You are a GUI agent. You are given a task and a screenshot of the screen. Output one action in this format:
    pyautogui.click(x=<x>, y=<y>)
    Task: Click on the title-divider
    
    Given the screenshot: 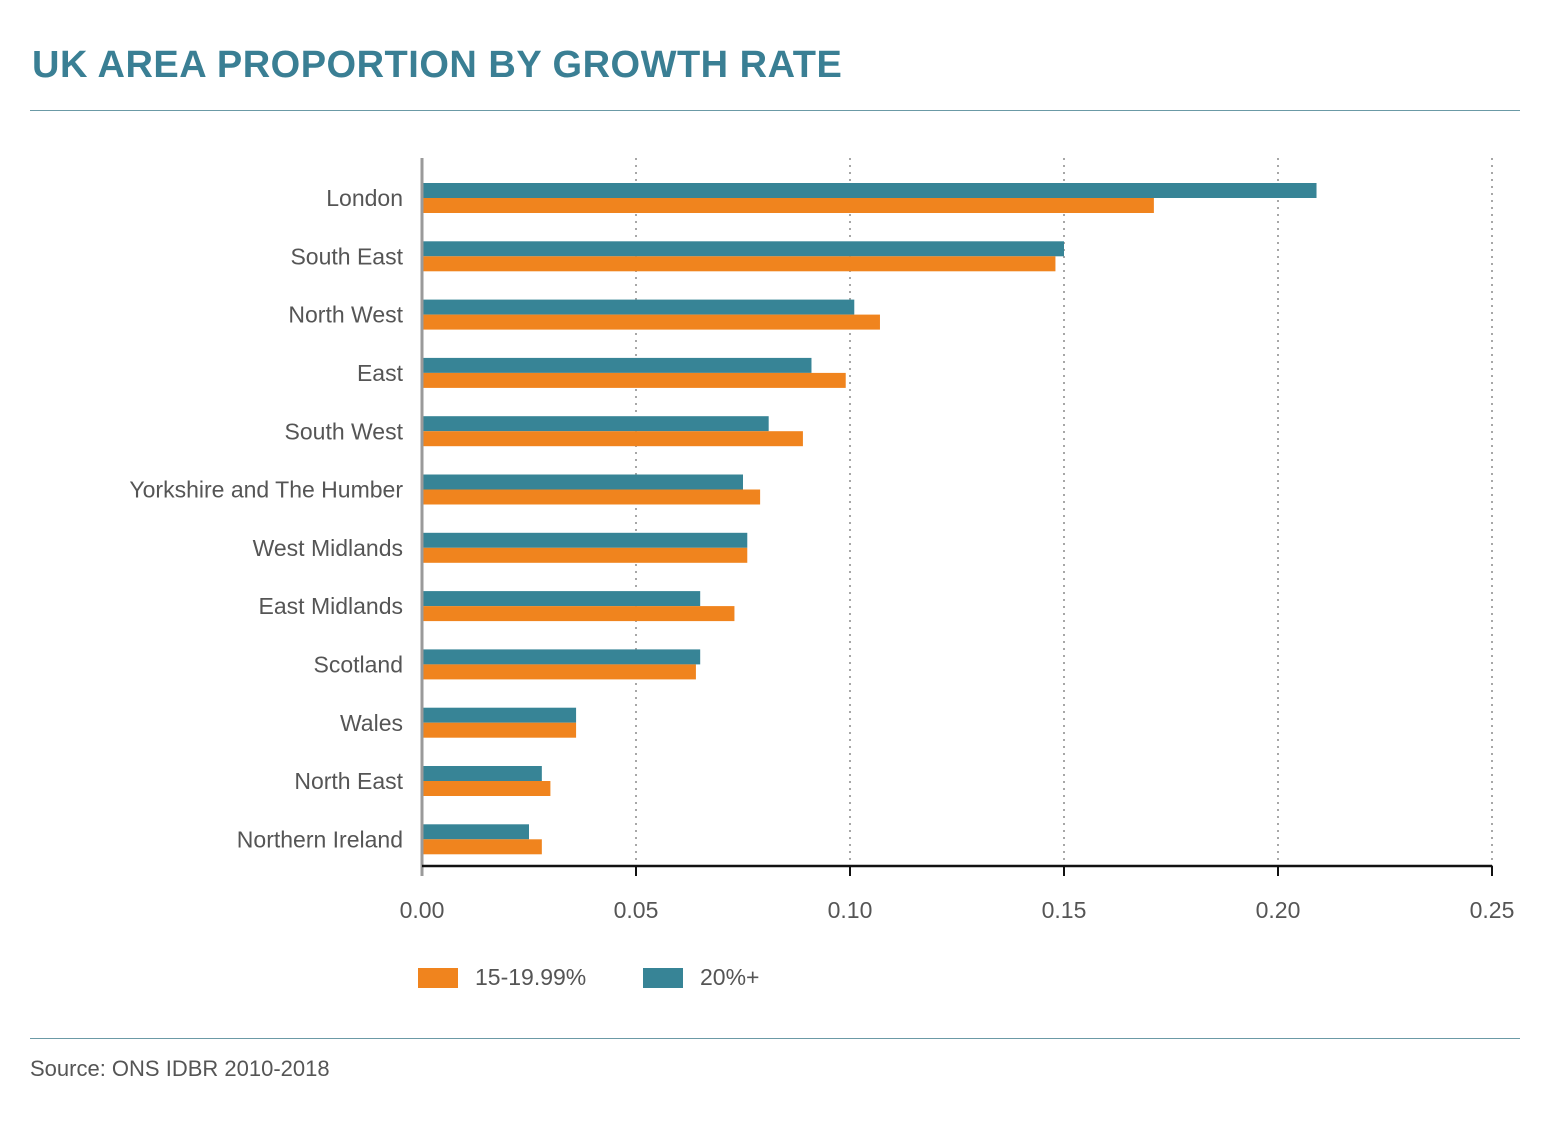 What is the action you would take?
    pyautogui.click(x=775, y=110)
    